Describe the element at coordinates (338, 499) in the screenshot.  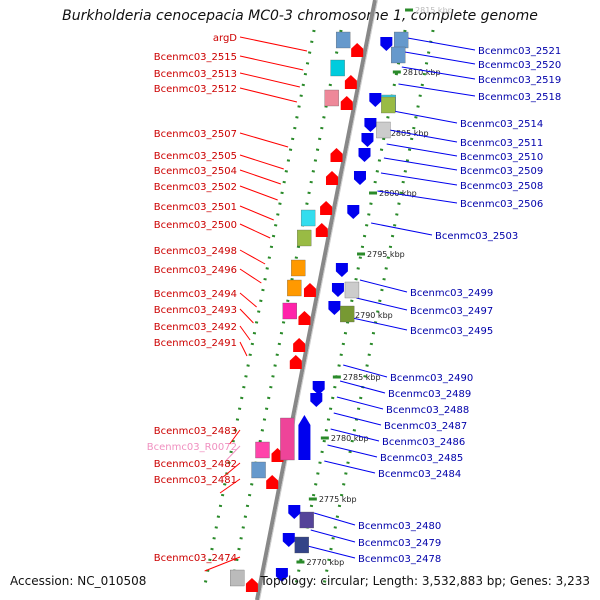
I see `scale-tick-label: 2775 kbp` at that location.